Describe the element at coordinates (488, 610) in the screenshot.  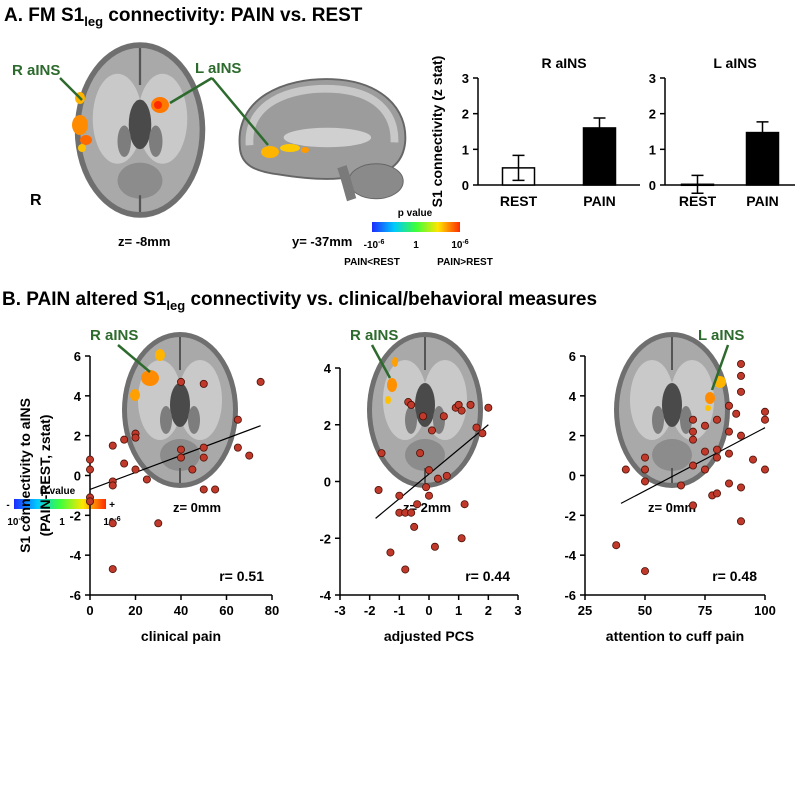
I see `x-tick-label: 2` at that location.